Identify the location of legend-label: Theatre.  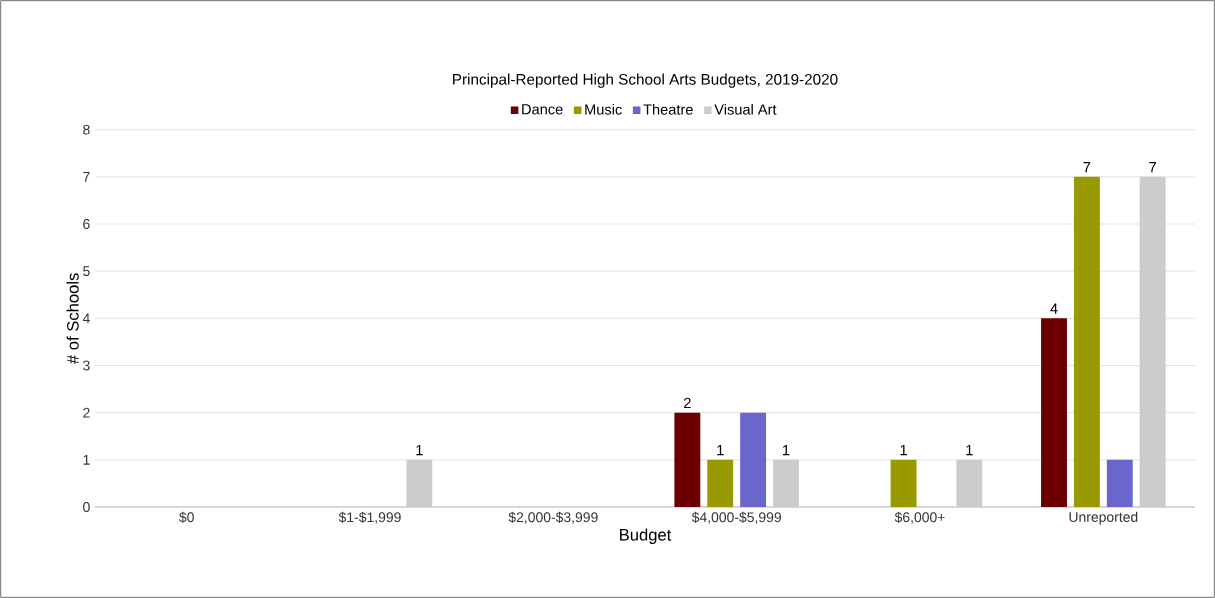
(668, 109).